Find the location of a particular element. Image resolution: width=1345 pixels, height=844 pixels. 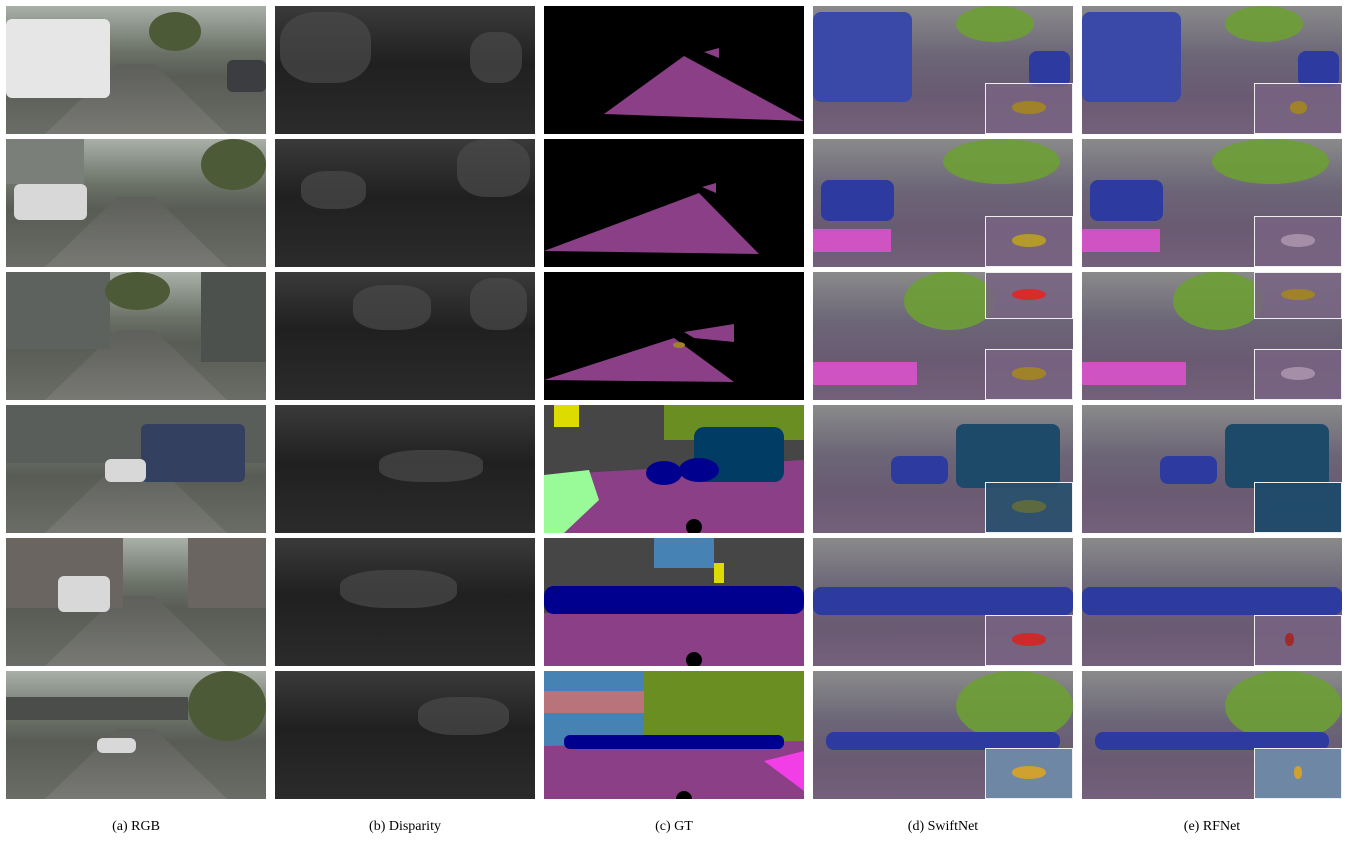

gt-image-row1 is located at coordinates (674, 70).